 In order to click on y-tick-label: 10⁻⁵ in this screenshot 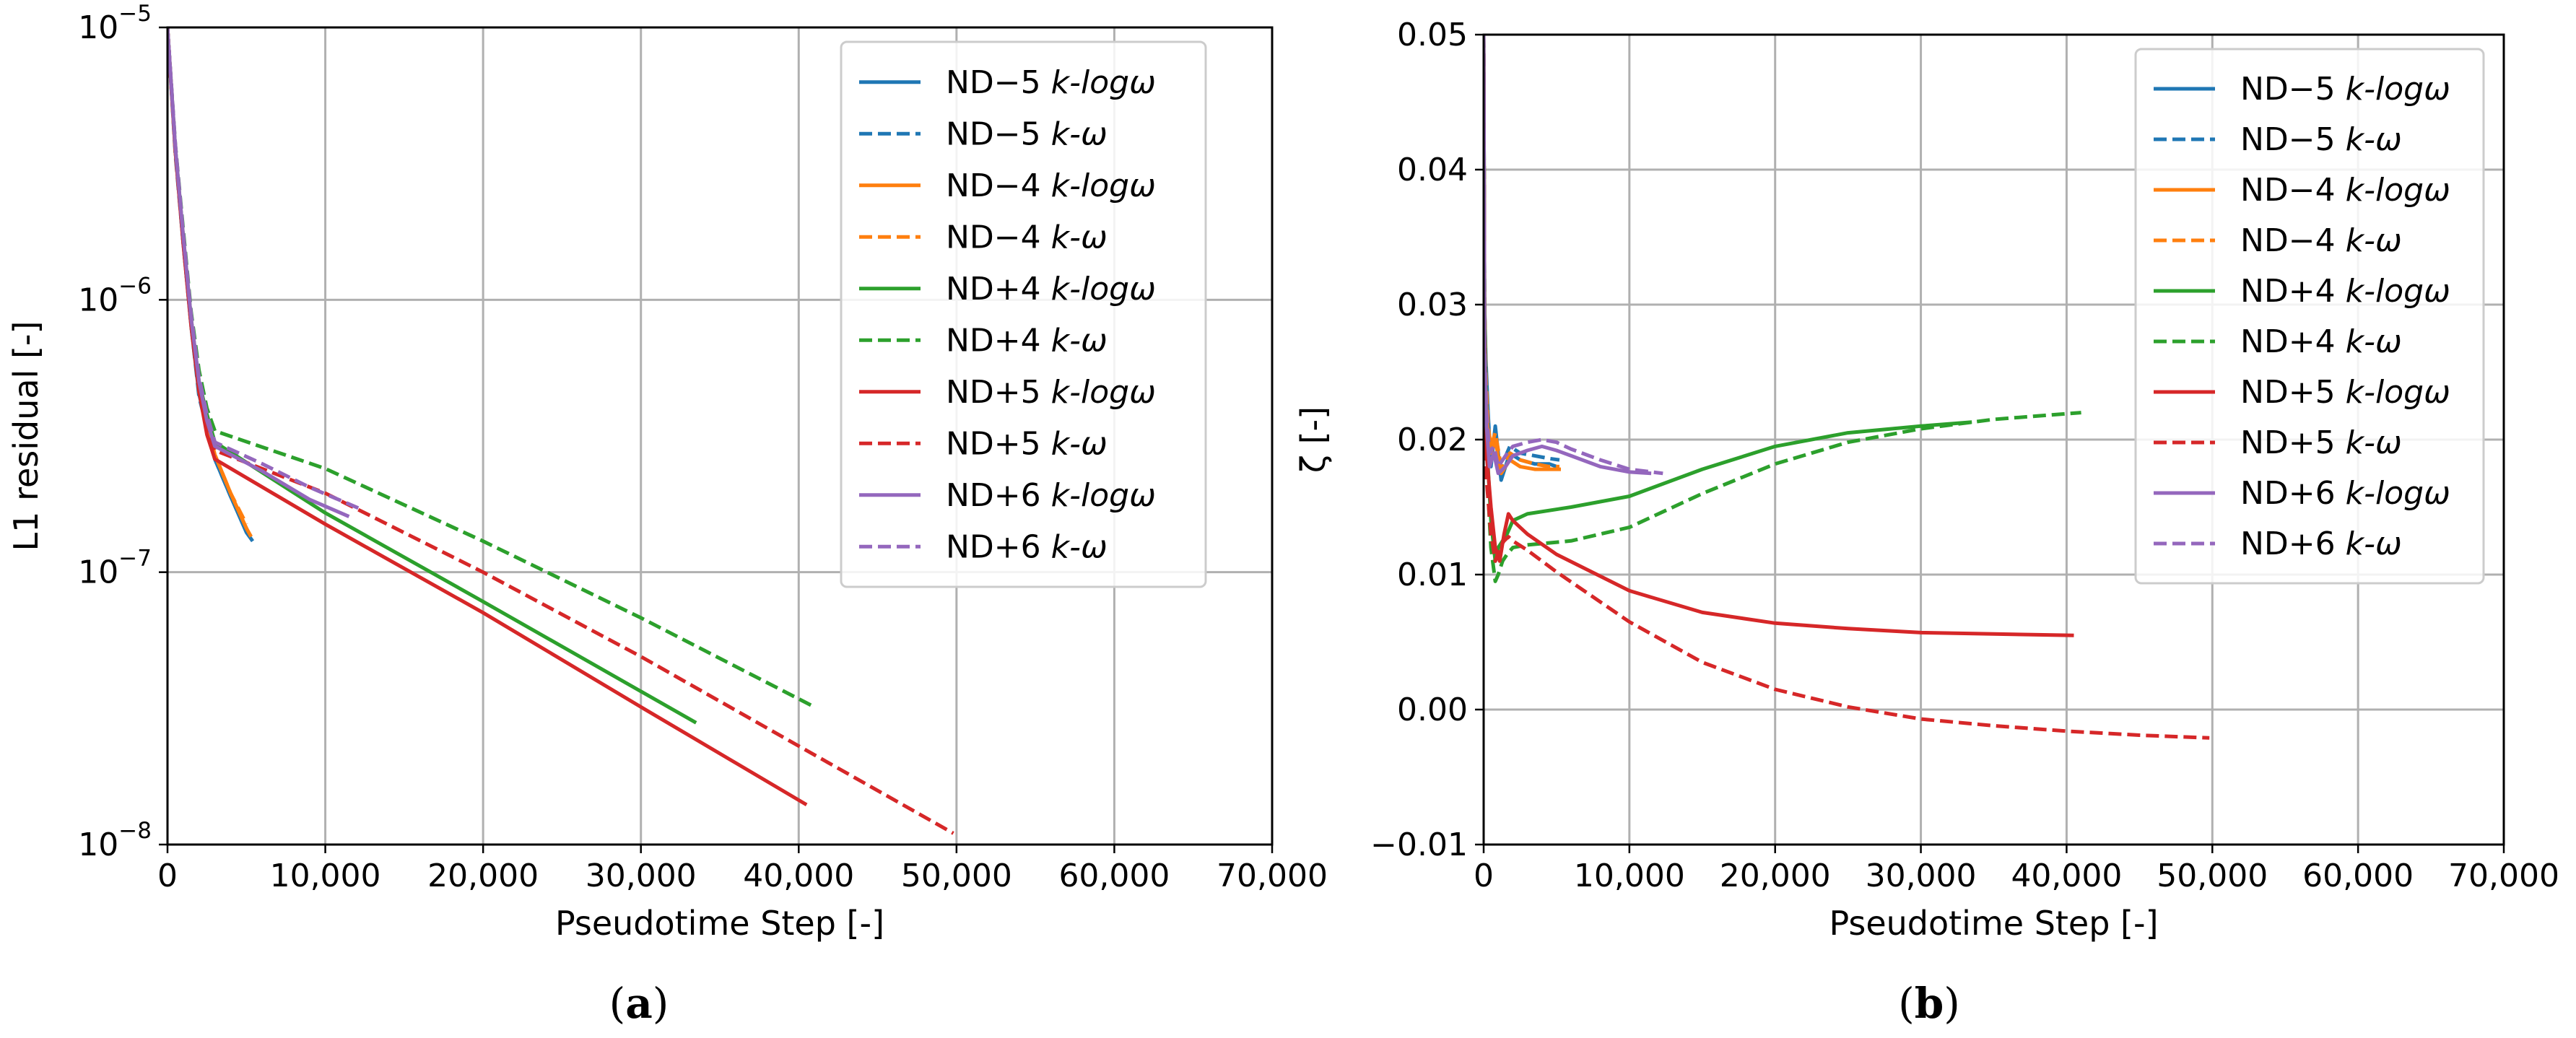, I will do `click(115, 23)`.